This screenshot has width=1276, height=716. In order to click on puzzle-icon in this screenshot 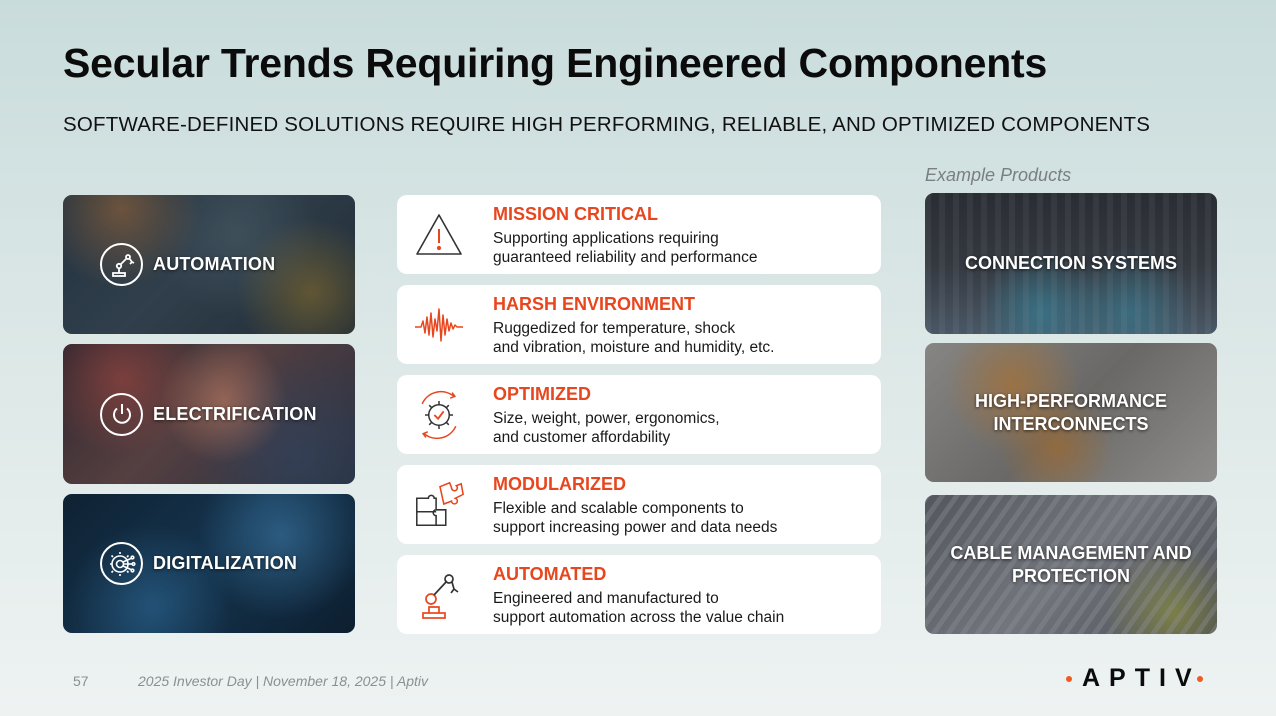, I will do `click(439, 505)`.